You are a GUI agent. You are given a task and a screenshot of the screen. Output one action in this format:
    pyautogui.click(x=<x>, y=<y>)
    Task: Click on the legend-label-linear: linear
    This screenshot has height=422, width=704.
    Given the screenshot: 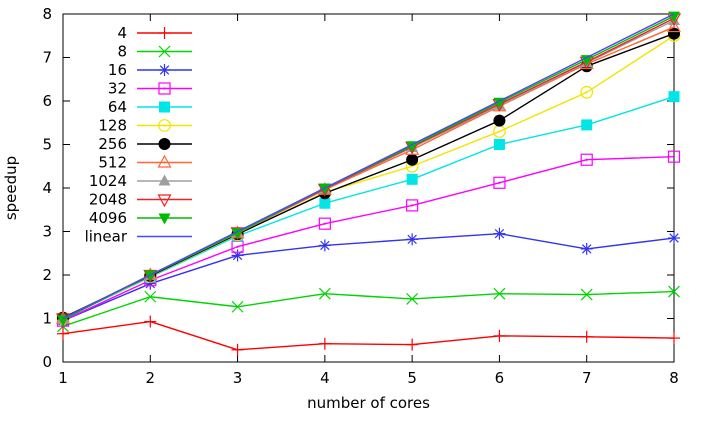 What is the action you would take?
    pyautogui.click(x=106, y=237)
    